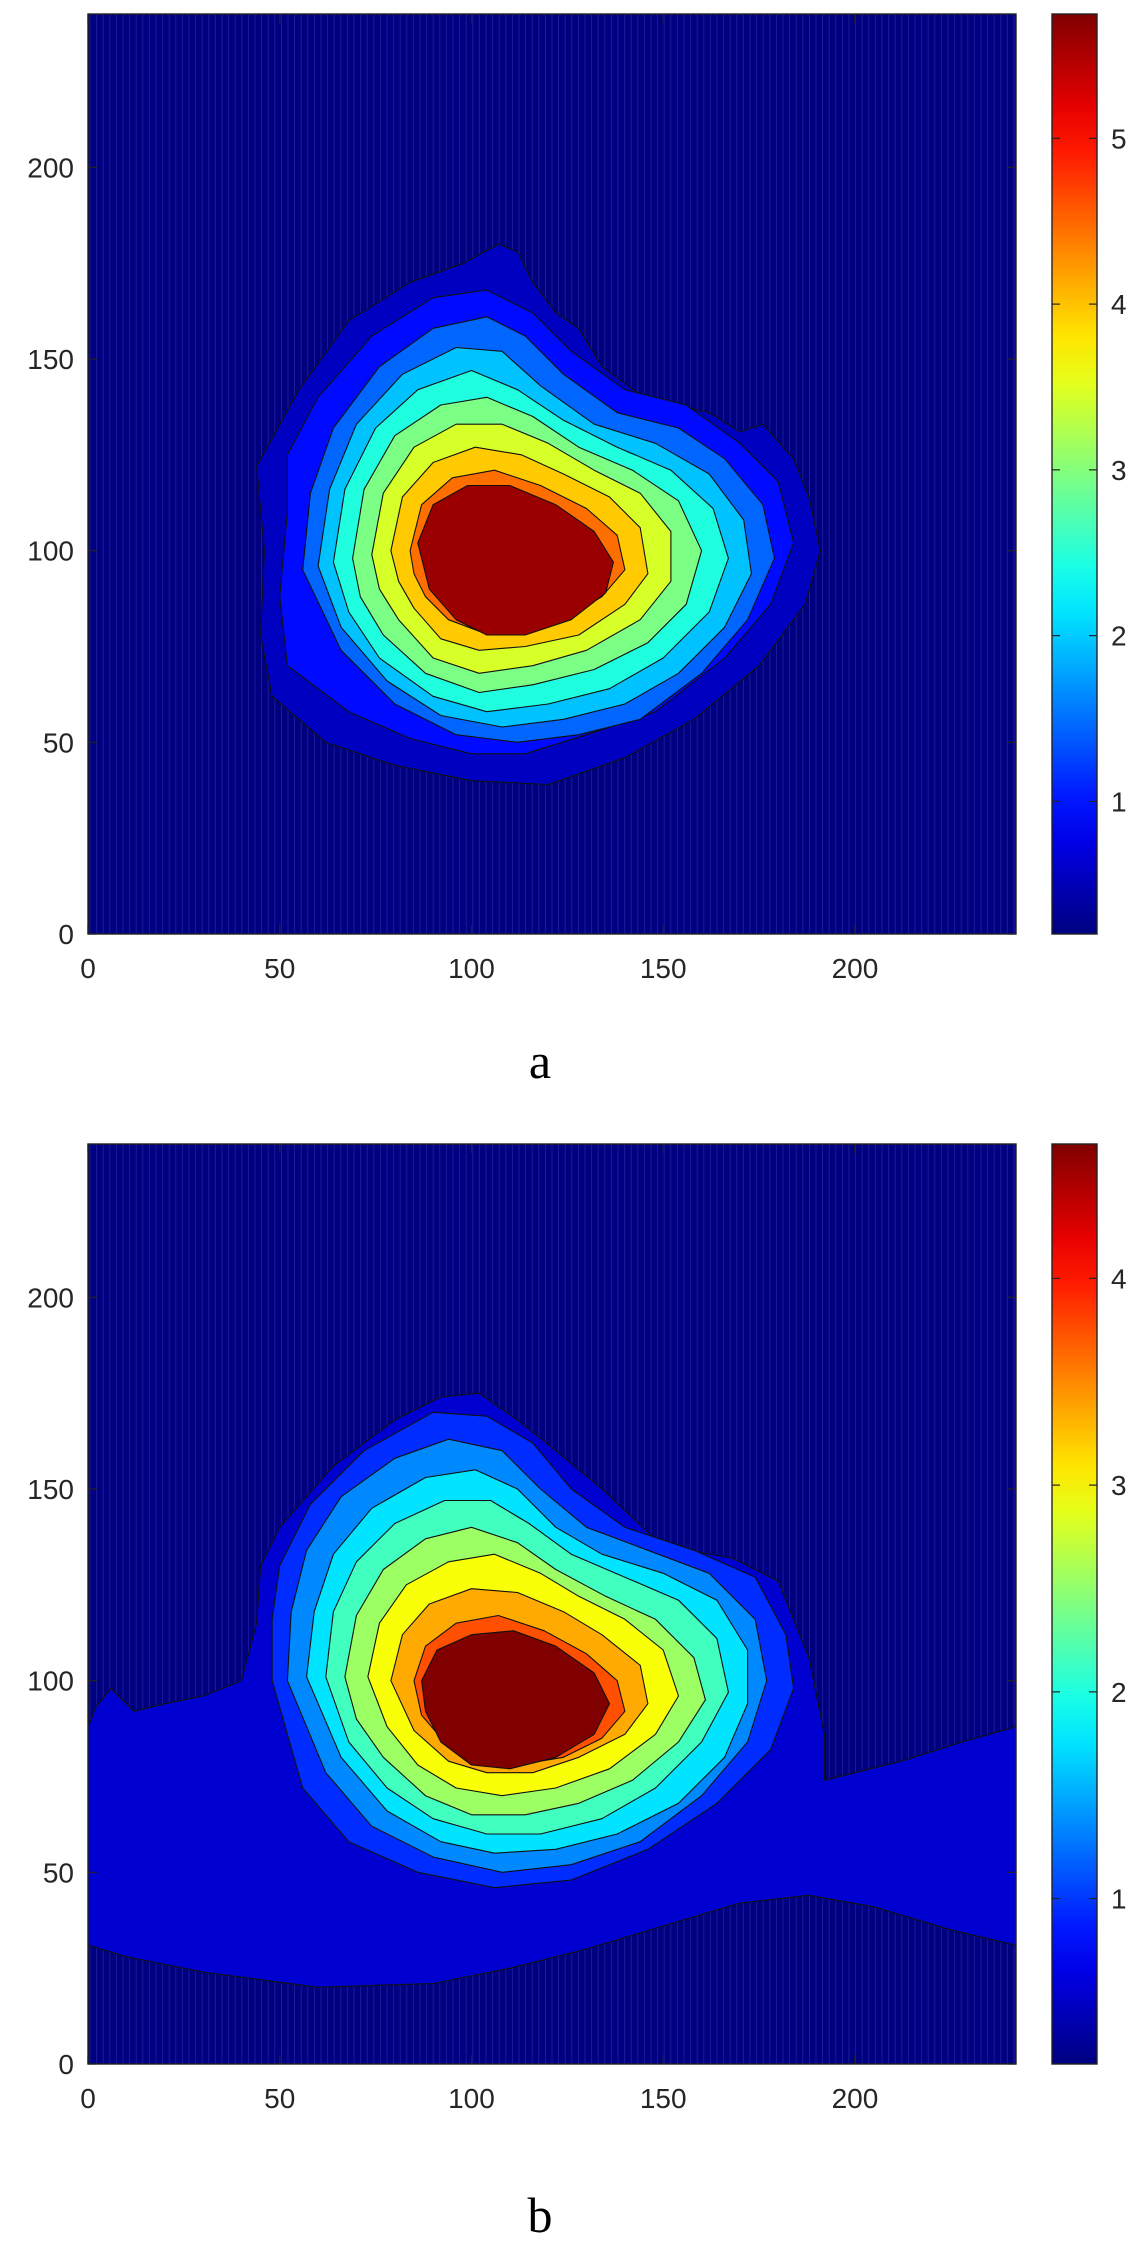  I want to click on x-tick-label-a: 0, so click(88, 968).